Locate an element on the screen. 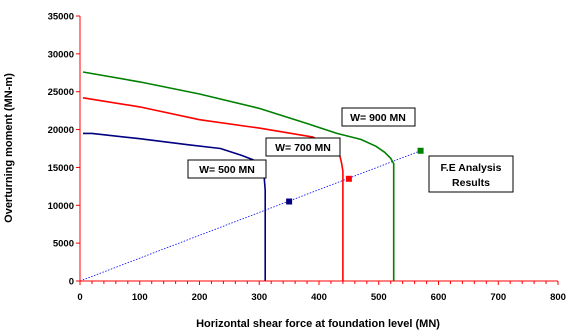  y-axis-title: Overturning moment (MN-m) is located at coordinates (9, 148).